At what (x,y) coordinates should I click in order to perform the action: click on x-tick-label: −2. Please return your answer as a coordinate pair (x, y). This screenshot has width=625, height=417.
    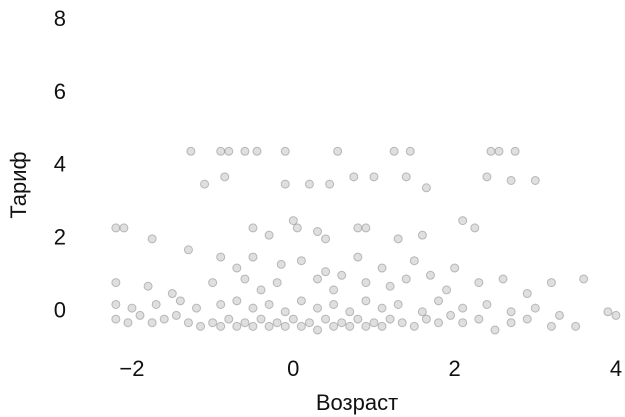
    Looking at the image, I should click on (131, 368).